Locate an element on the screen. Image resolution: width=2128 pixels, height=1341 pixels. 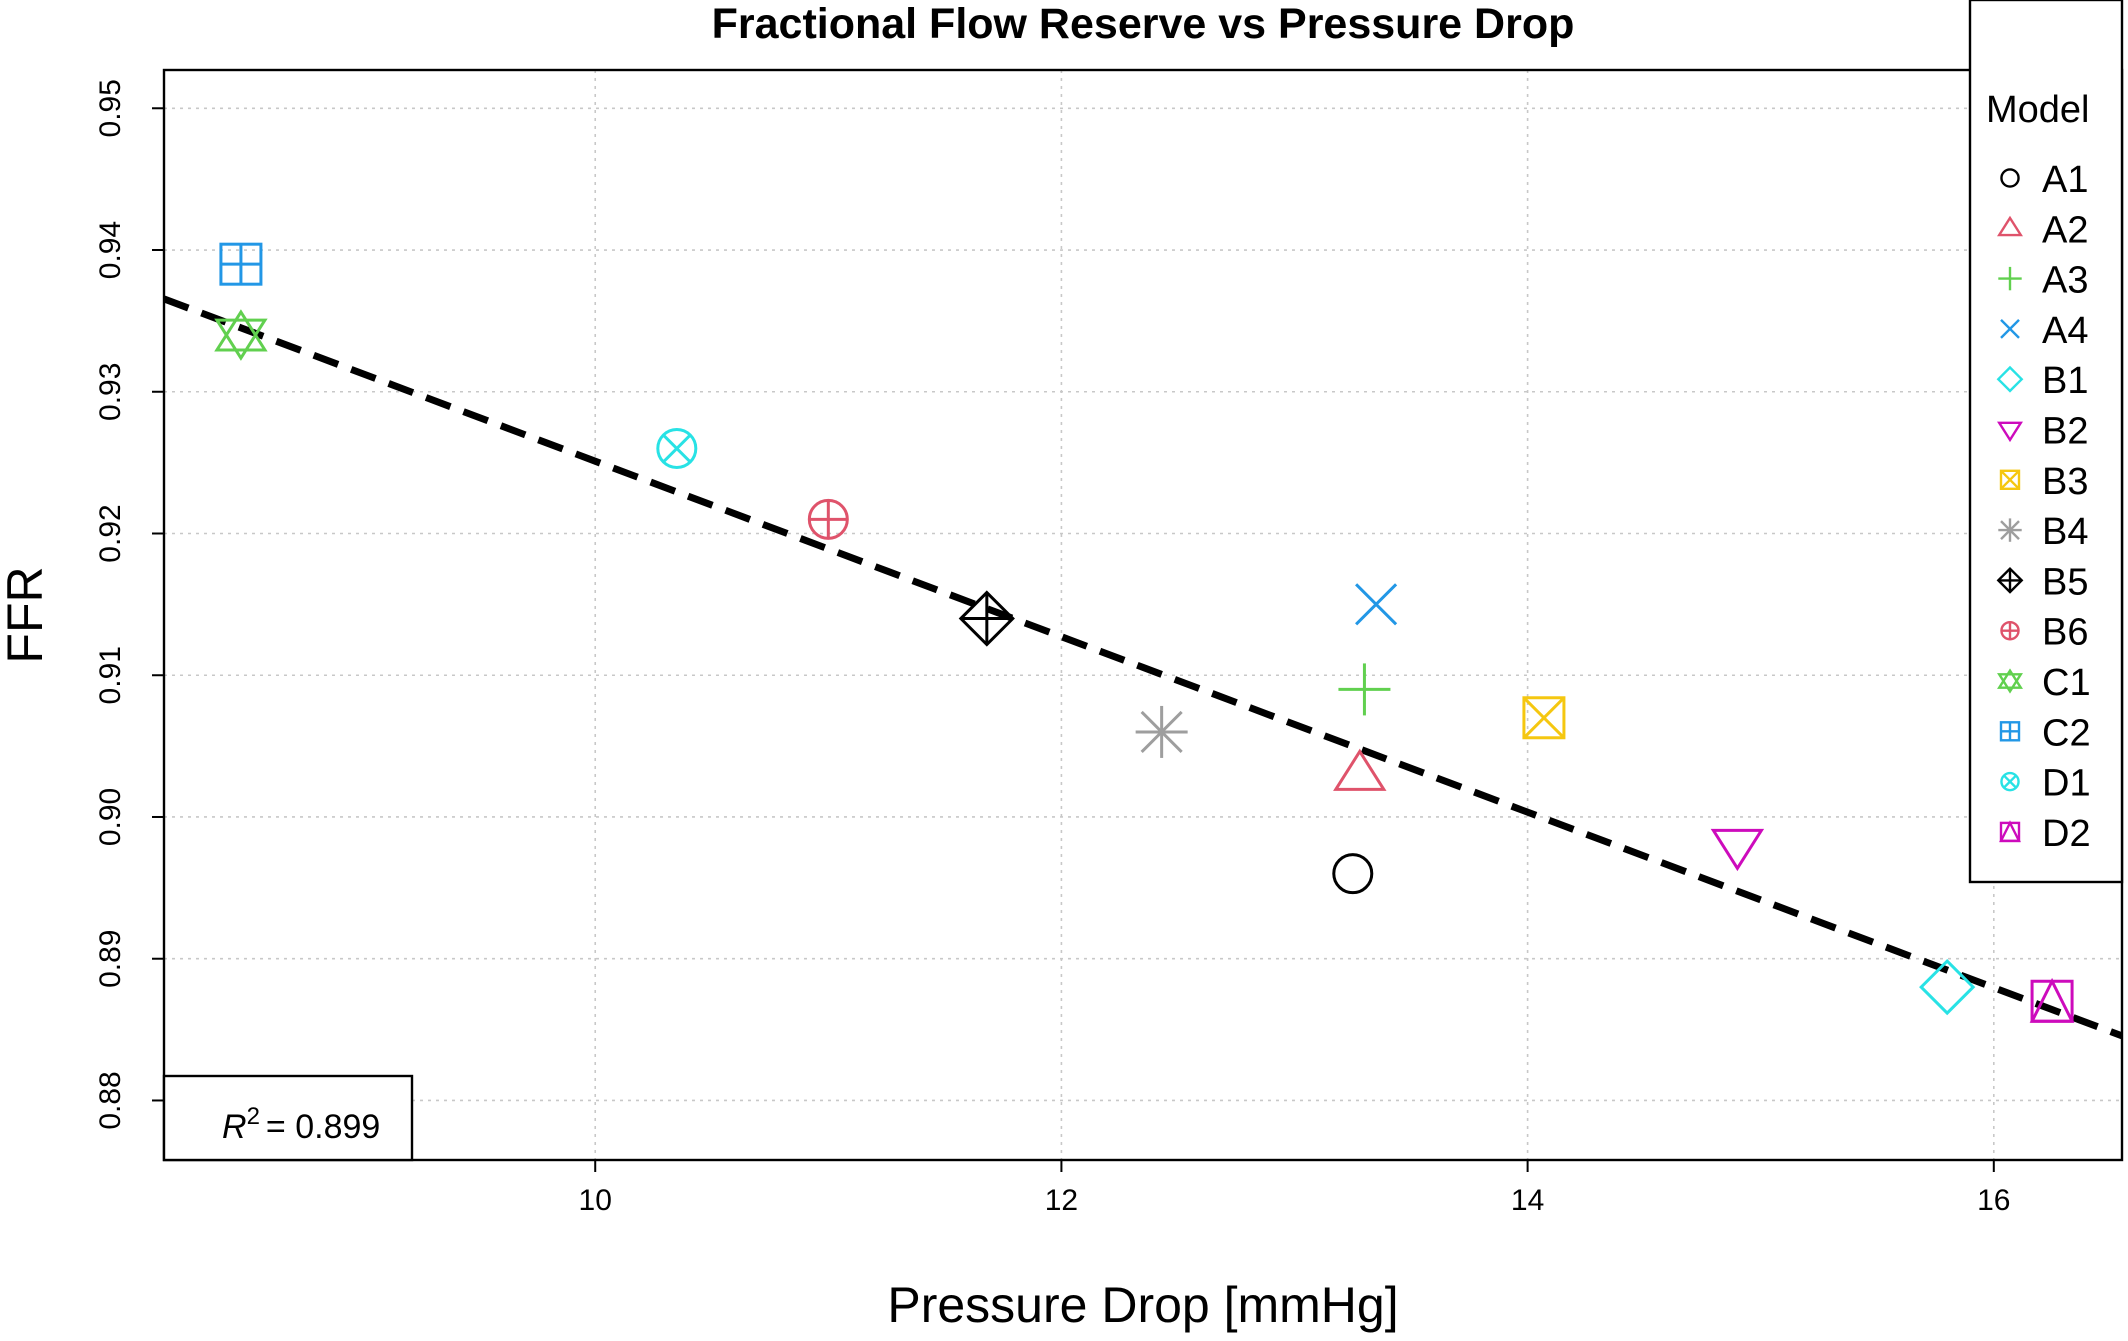
legend-item: D1 is located at coordinates (2045, 784).